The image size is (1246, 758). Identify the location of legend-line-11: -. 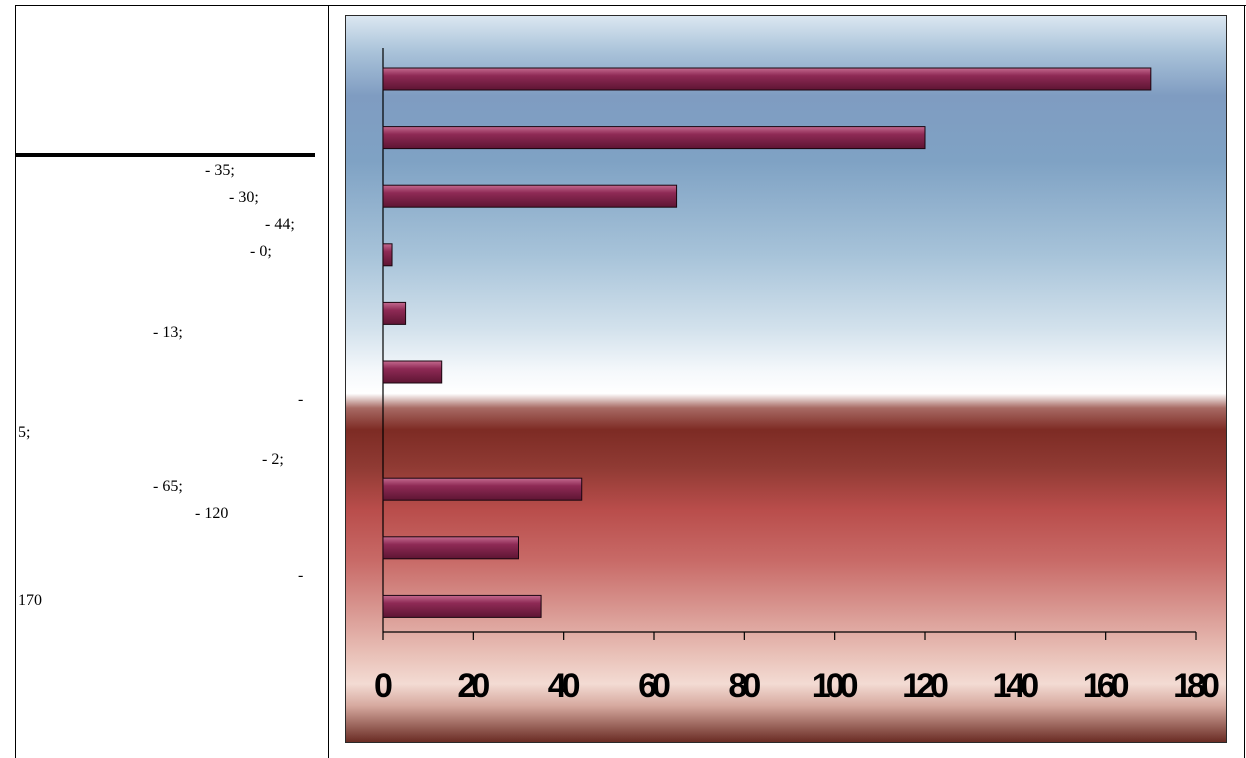
(301, 575).